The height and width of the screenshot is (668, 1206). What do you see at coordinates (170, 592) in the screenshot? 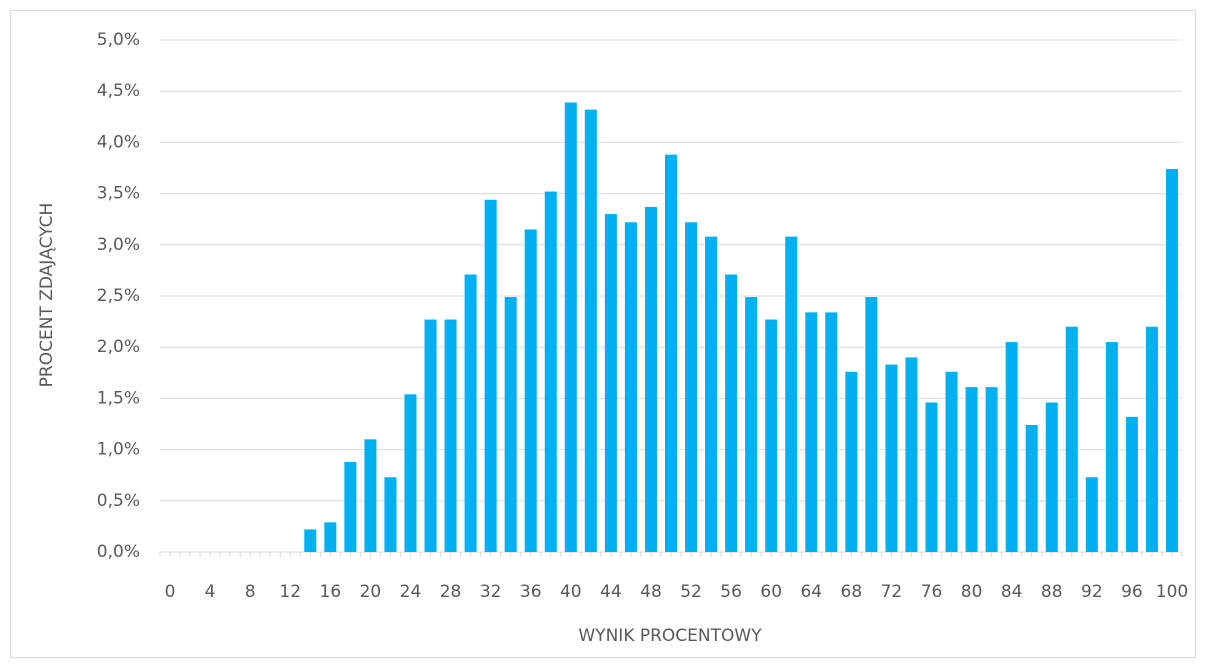
I see `x-tick-label: 0` at bounding box center [170, 592].